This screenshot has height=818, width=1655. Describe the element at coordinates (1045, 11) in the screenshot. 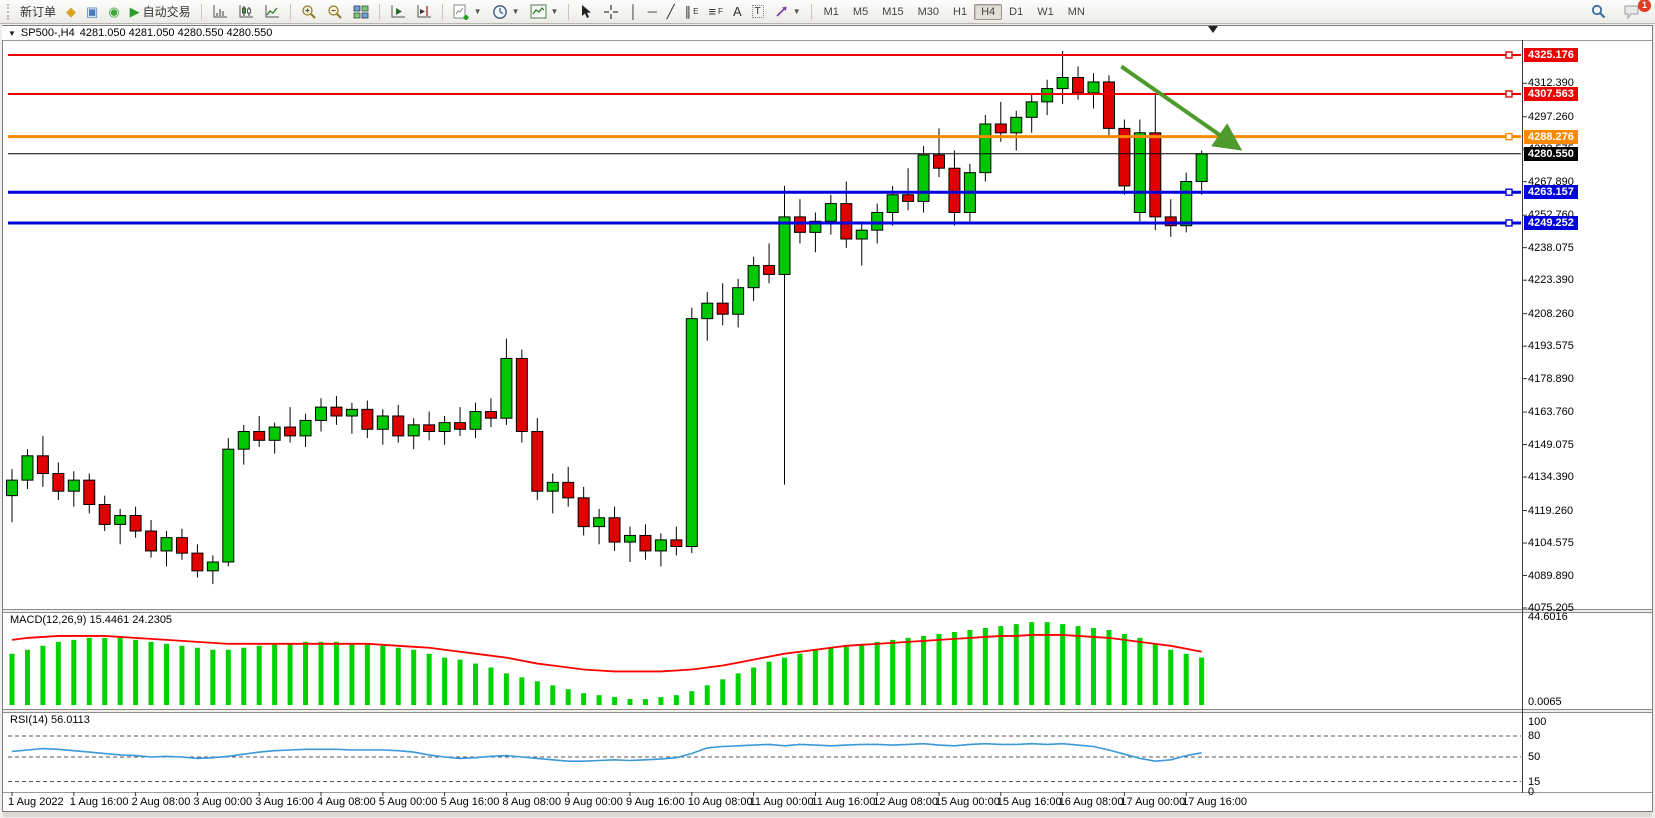

I see `timeframe-button-W1: W1` at that location.